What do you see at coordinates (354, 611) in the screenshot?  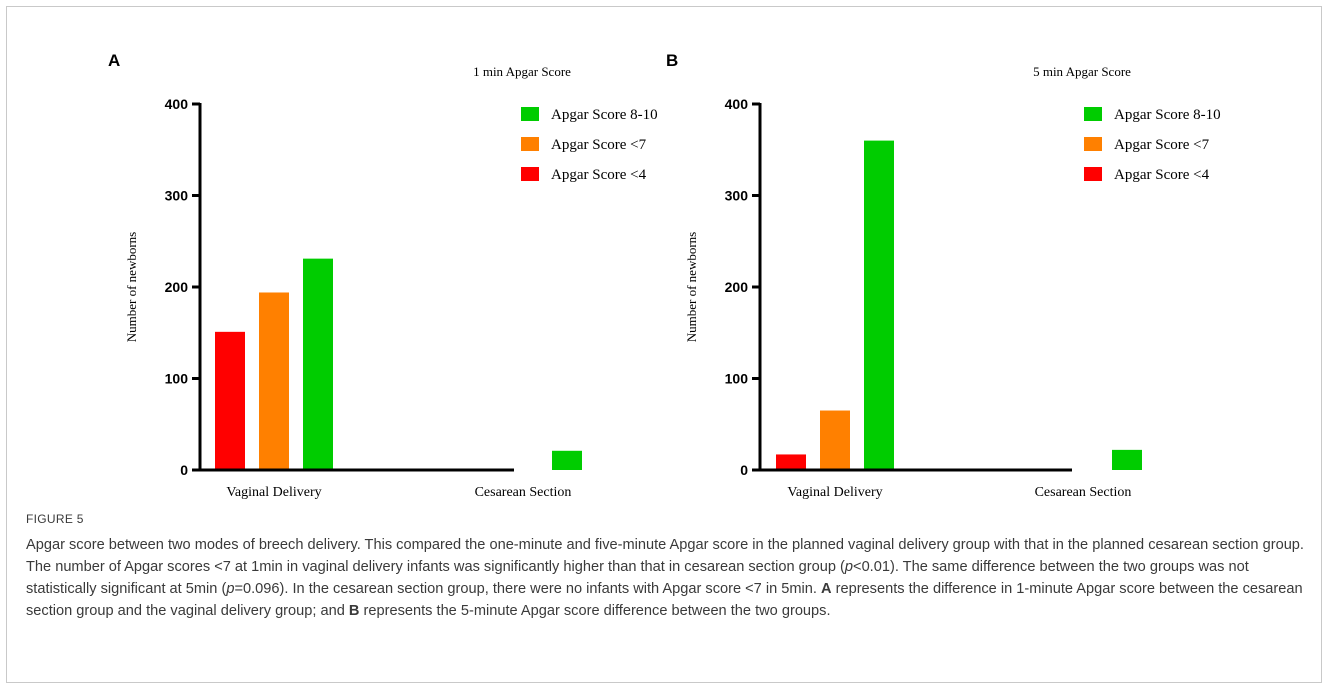 I see `panel-ref-b: B` at bounding box center [354, 611].